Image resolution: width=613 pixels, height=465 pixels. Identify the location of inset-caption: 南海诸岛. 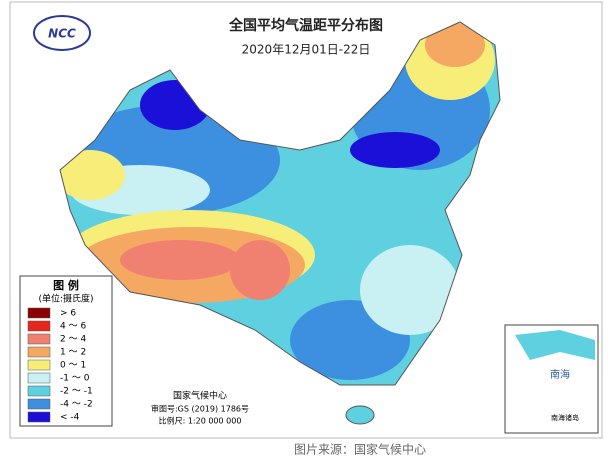
(565, 417).